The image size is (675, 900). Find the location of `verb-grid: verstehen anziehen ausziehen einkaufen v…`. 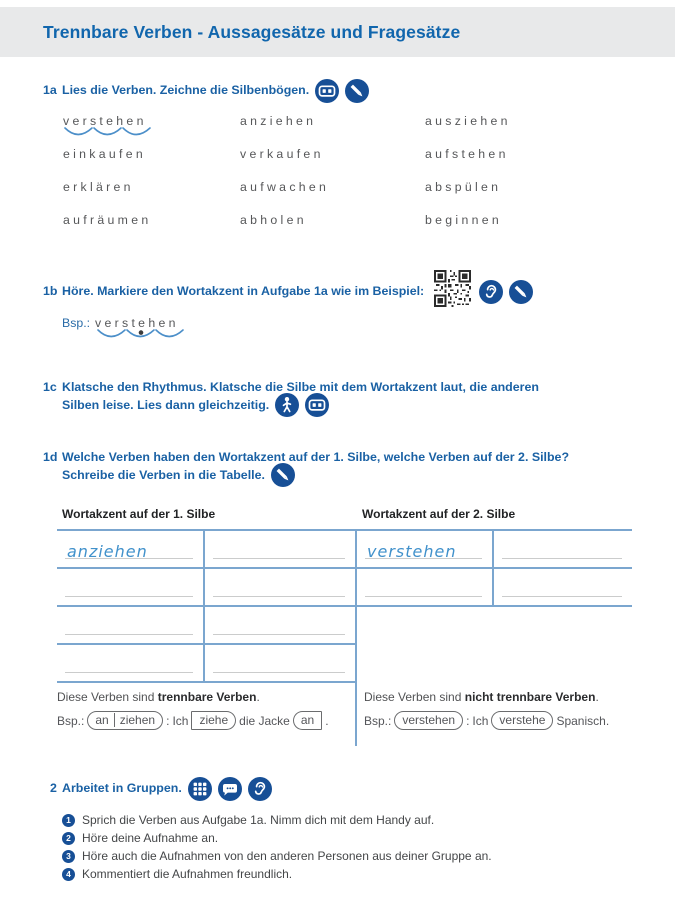

verb-grid: verstehen anziehen ausziehen einkaufen v… is located at coordinates (344, 170).